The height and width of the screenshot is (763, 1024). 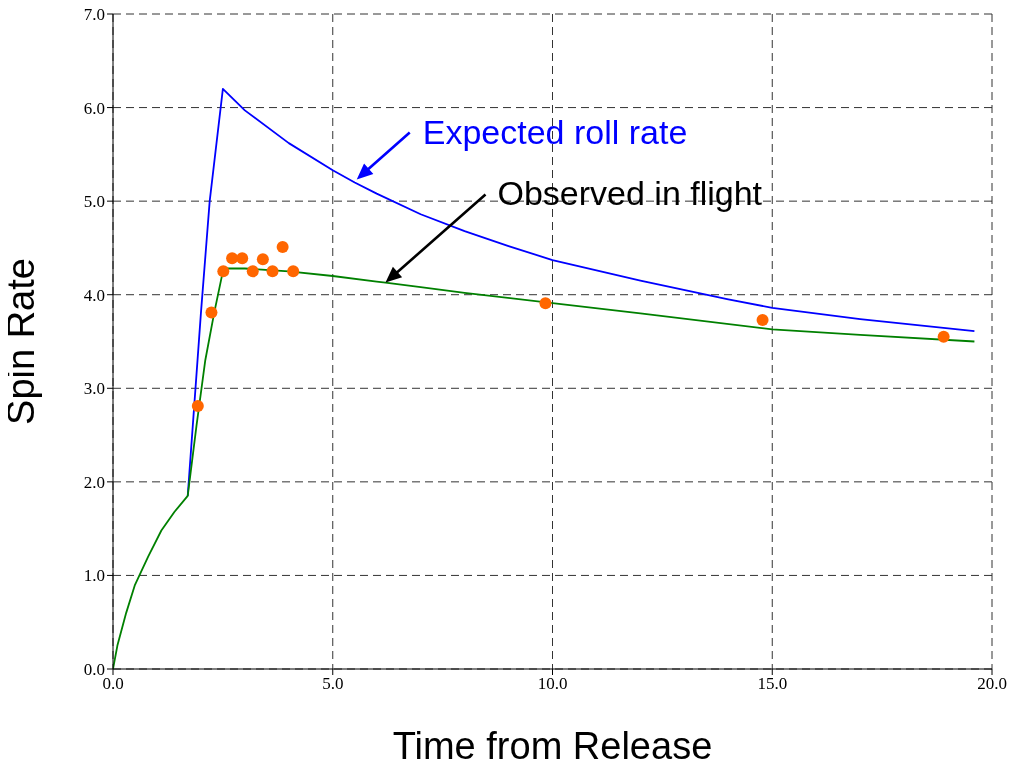 What do you see at coordinates (94, 295) in the screenshot?
I see `y-tick-label: 4.0` at bounding box center [94, 295].